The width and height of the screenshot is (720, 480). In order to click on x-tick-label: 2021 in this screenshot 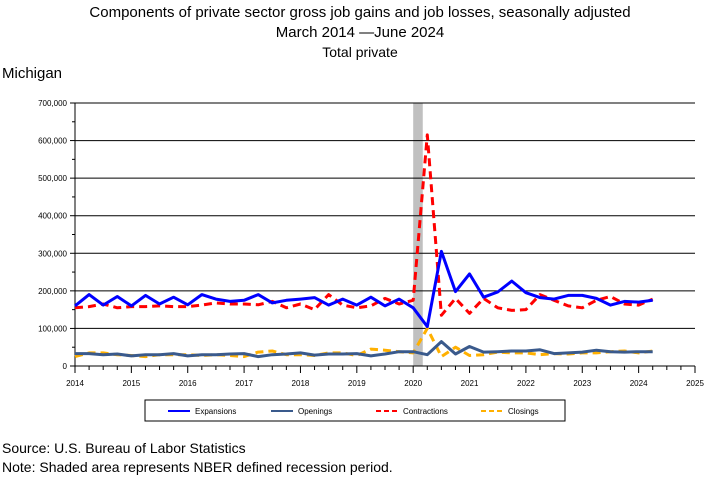, I will do `click(470, 383)`.